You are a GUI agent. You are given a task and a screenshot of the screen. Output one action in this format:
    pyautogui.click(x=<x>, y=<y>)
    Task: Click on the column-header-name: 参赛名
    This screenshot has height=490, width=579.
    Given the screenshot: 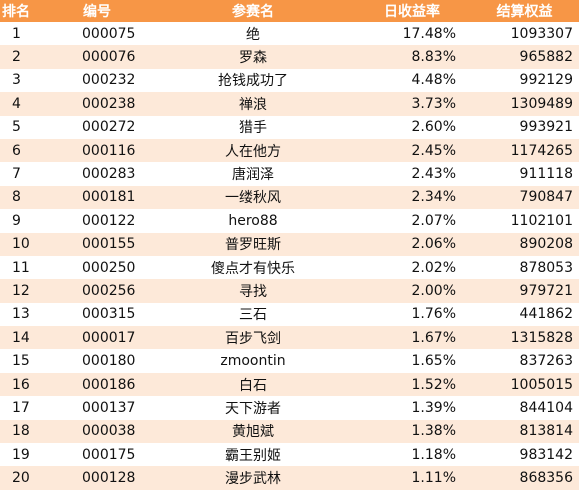 What is the action you would take?
    pyautogui.click(x=253, y=11)
    